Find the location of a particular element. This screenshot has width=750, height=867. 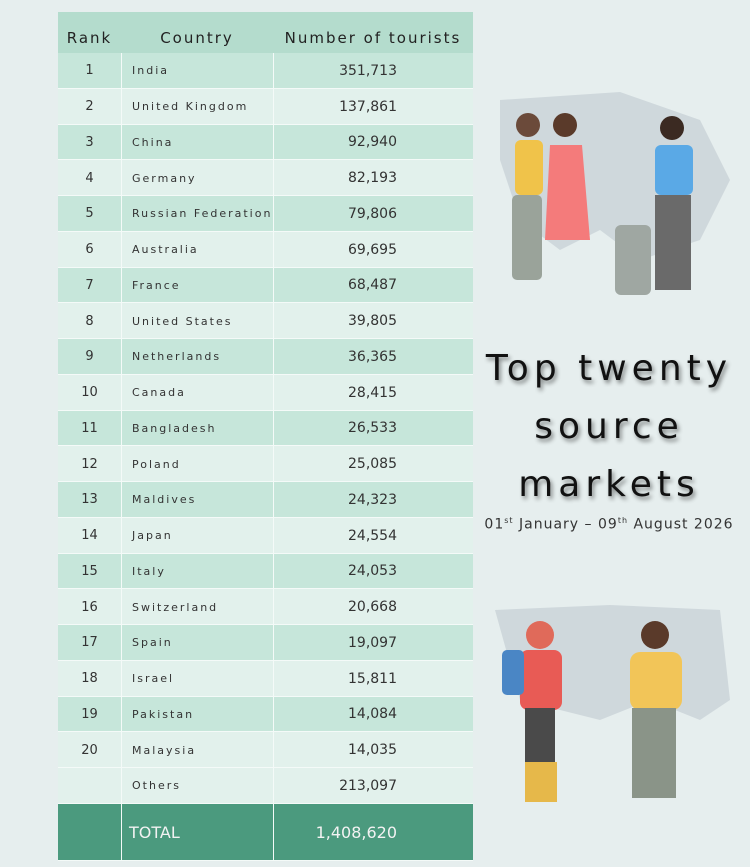

table-row: 10 Canada 28,415 is located at coordinates (265, 392).